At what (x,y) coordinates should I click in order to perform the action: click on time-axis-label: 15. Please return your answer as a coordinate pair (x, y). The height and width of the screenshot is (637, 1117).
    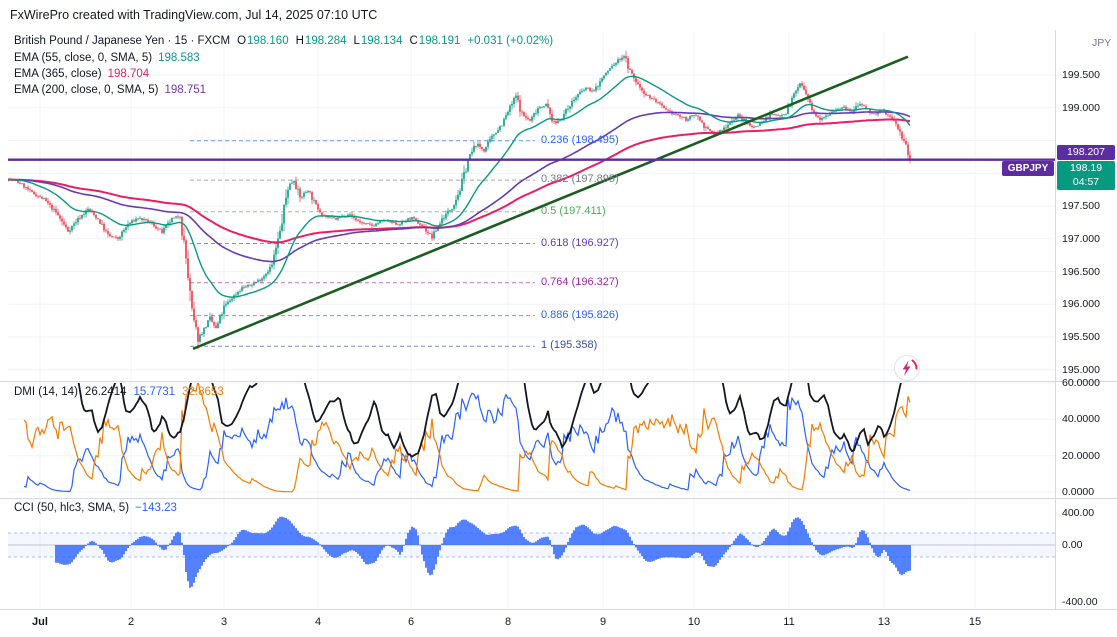
    Looking at the image, I should click on (975, 622).